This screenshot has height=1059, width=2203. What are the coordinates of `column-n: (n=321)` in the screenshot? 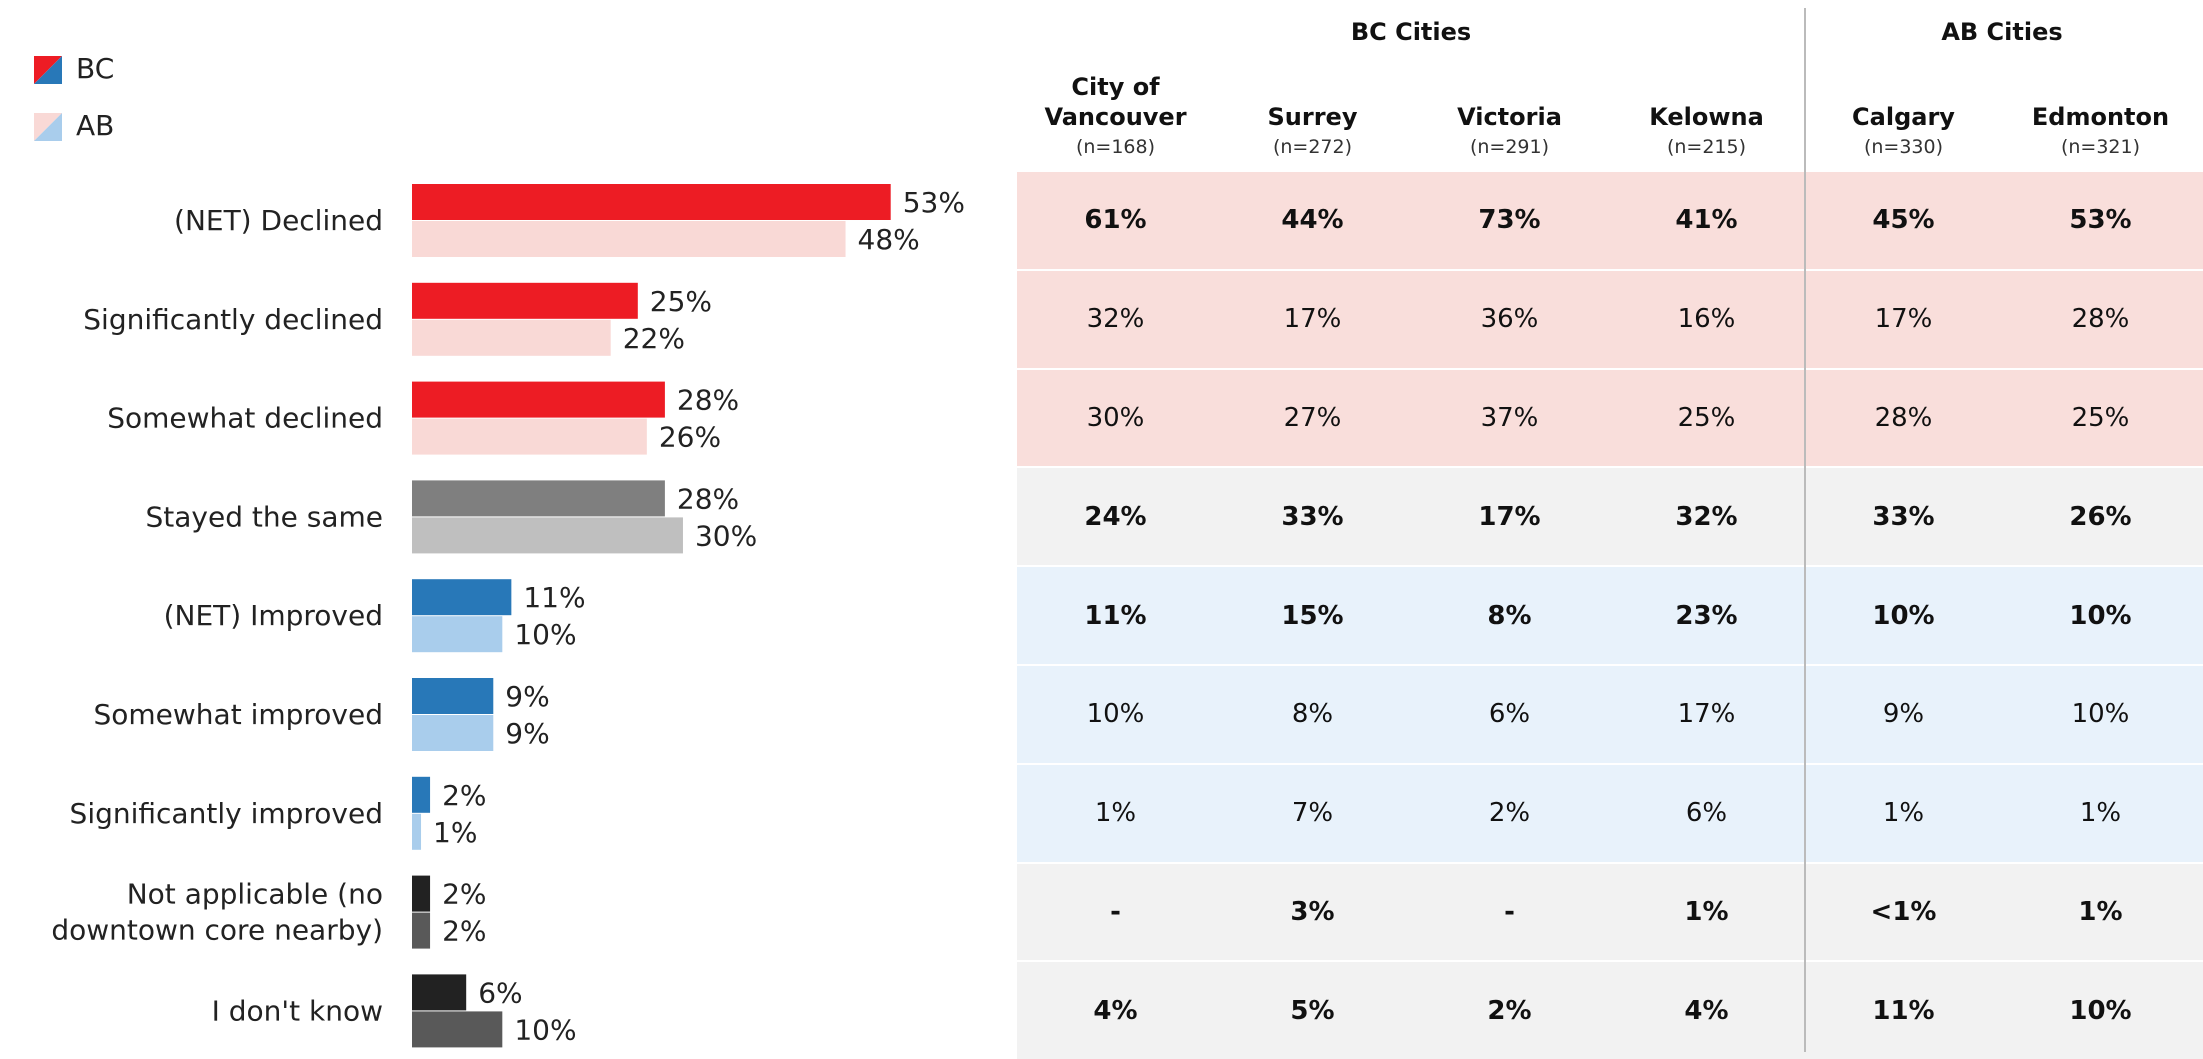 It's located at (2100, 147).